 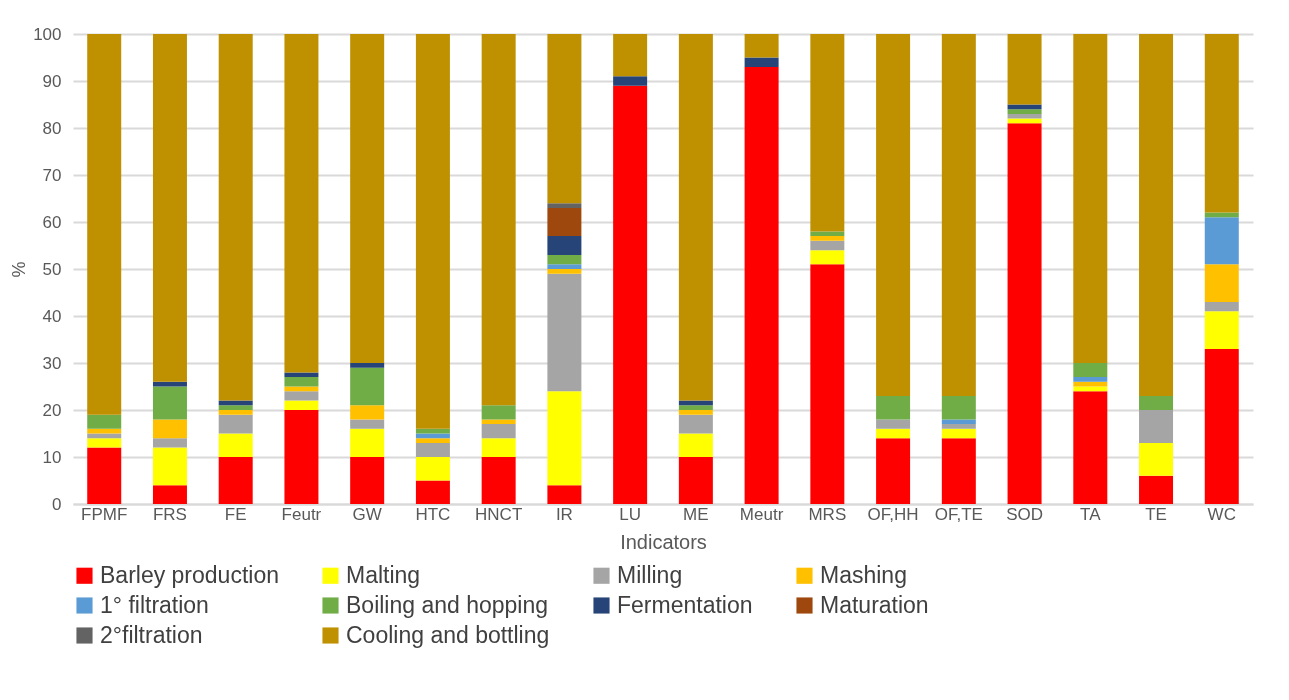 I want to click on x-tick-label: SOD, so click(x=1024, y=514).